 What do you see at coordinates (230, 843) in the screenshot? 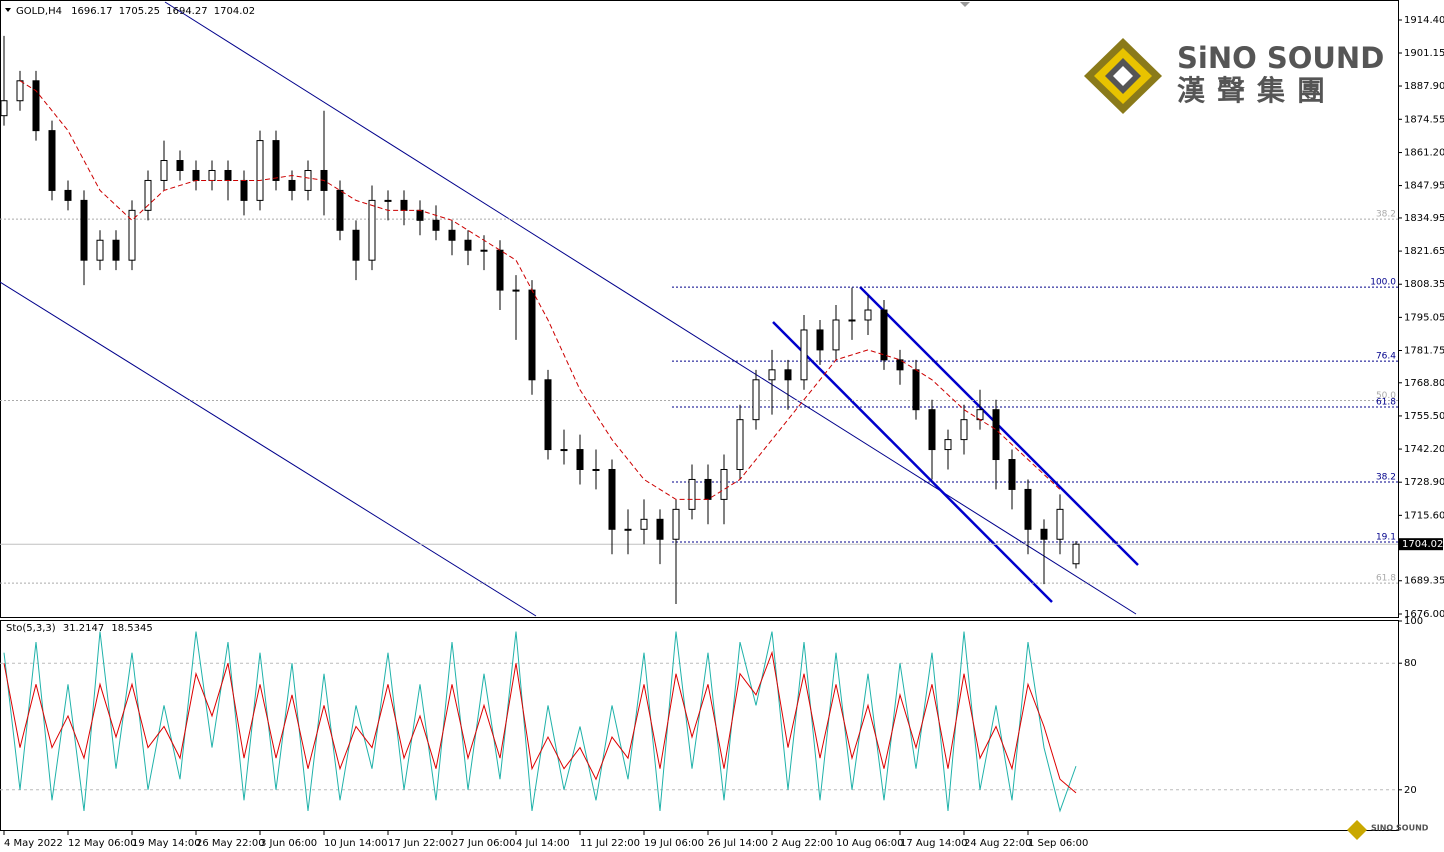
I see `x-tick-label: 26 May 22:00` at bounding box center [230, 843].